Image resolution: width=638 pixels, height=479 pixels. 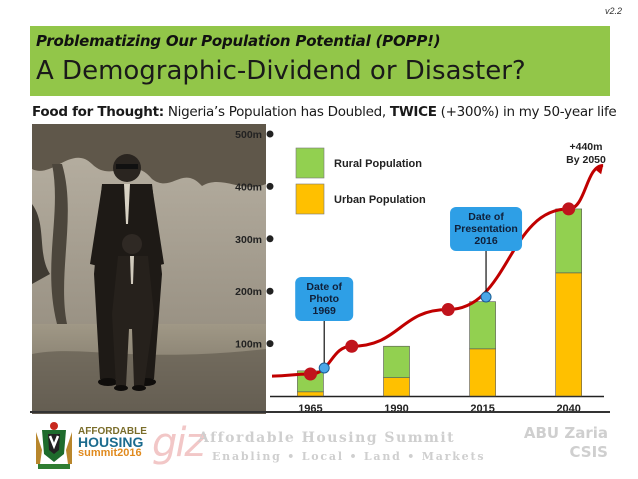 I want to click on abu-zaria-logo: ABU Zaria CSIS, so click(x=566, y=443).